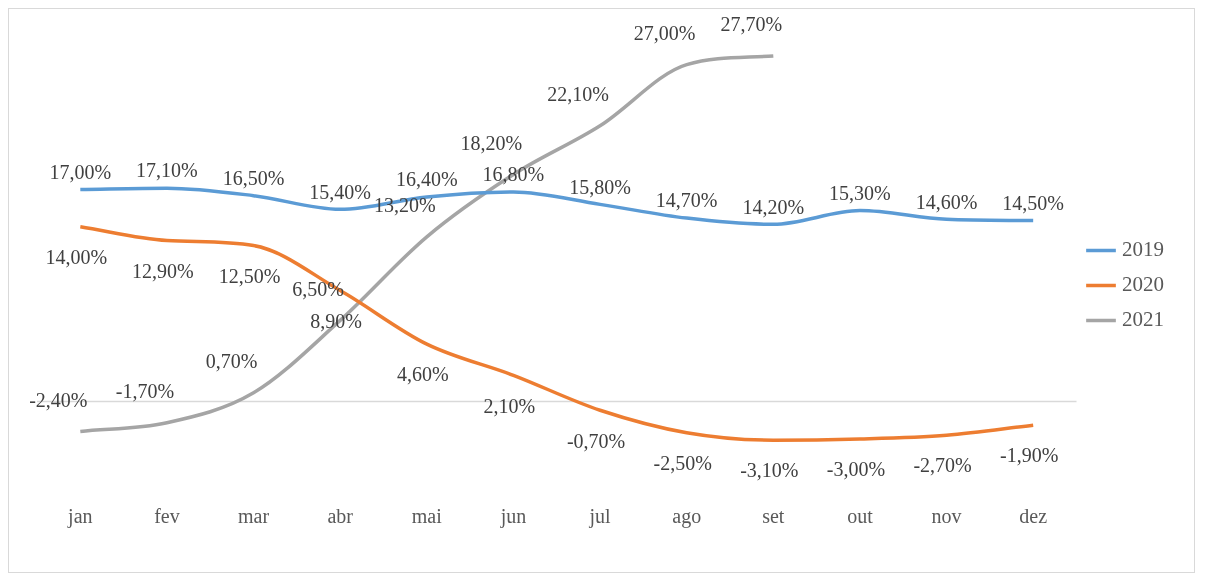 The height and width of the screenshot is (583, 1205). Describe the element at coordinates (1033, 516) in the screenshot. I see `x-tick-label: dez` at that location.